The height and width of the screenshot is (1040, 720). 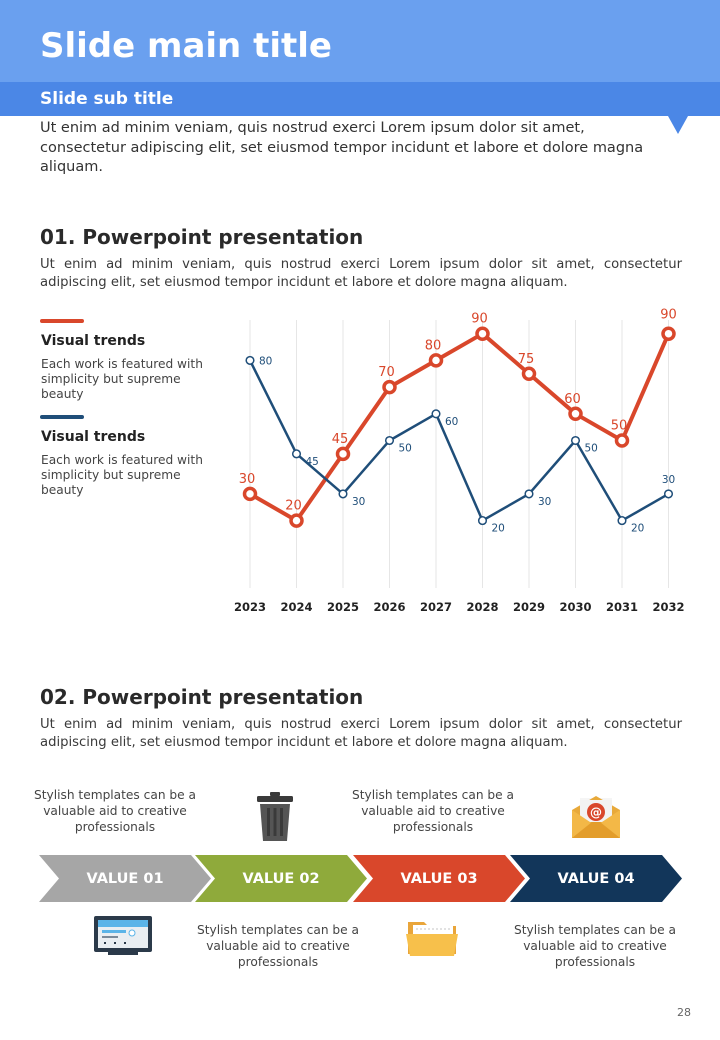 I want to click on value-step-1-label: VALUE 01, so click(x=125, y=878).